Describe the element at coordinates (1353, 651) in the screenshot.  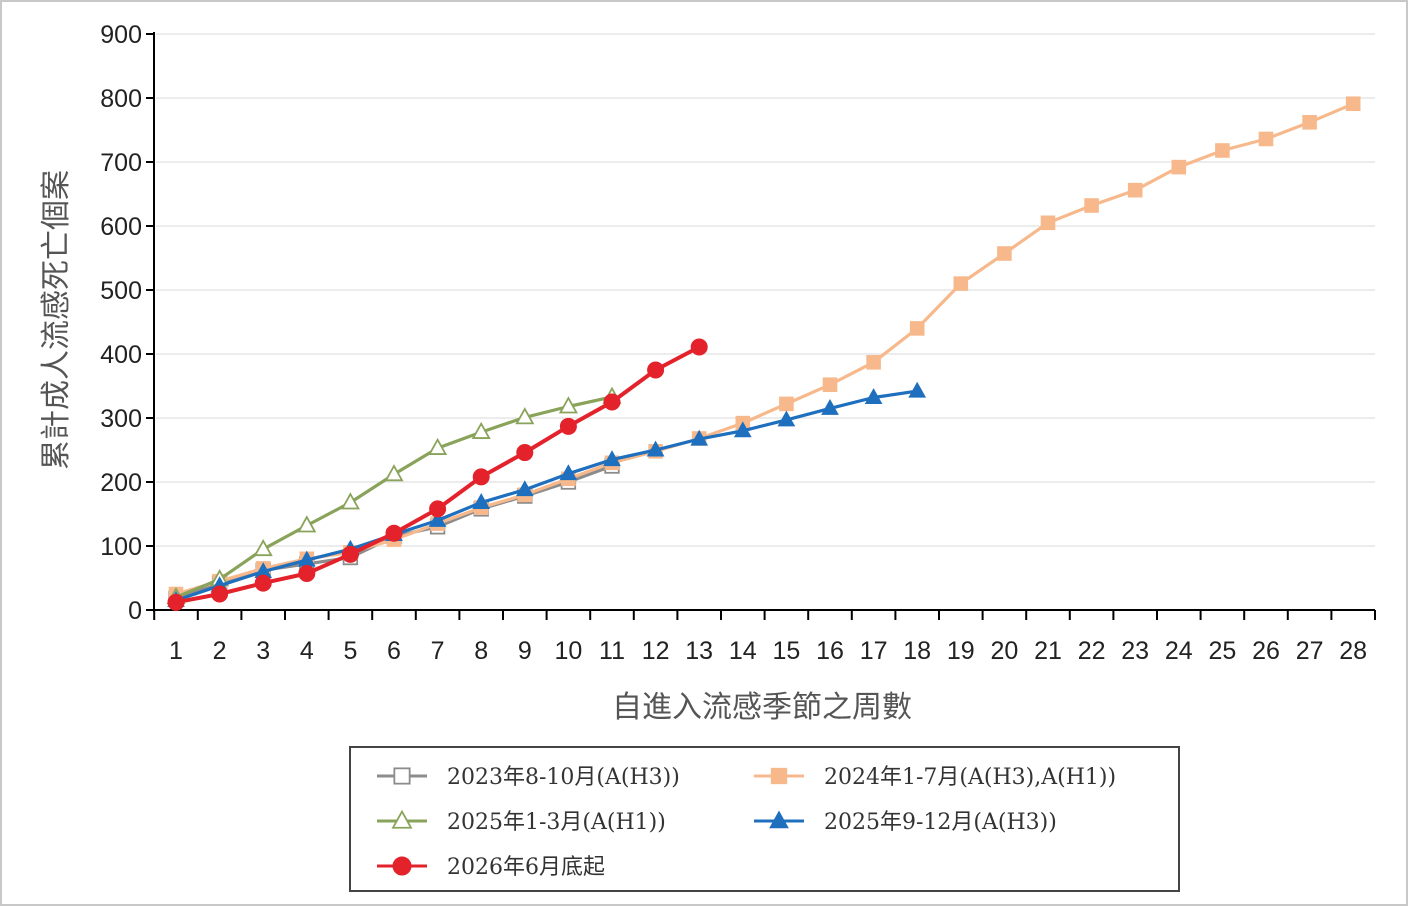
I see `x-tick-label: 28` at that location.